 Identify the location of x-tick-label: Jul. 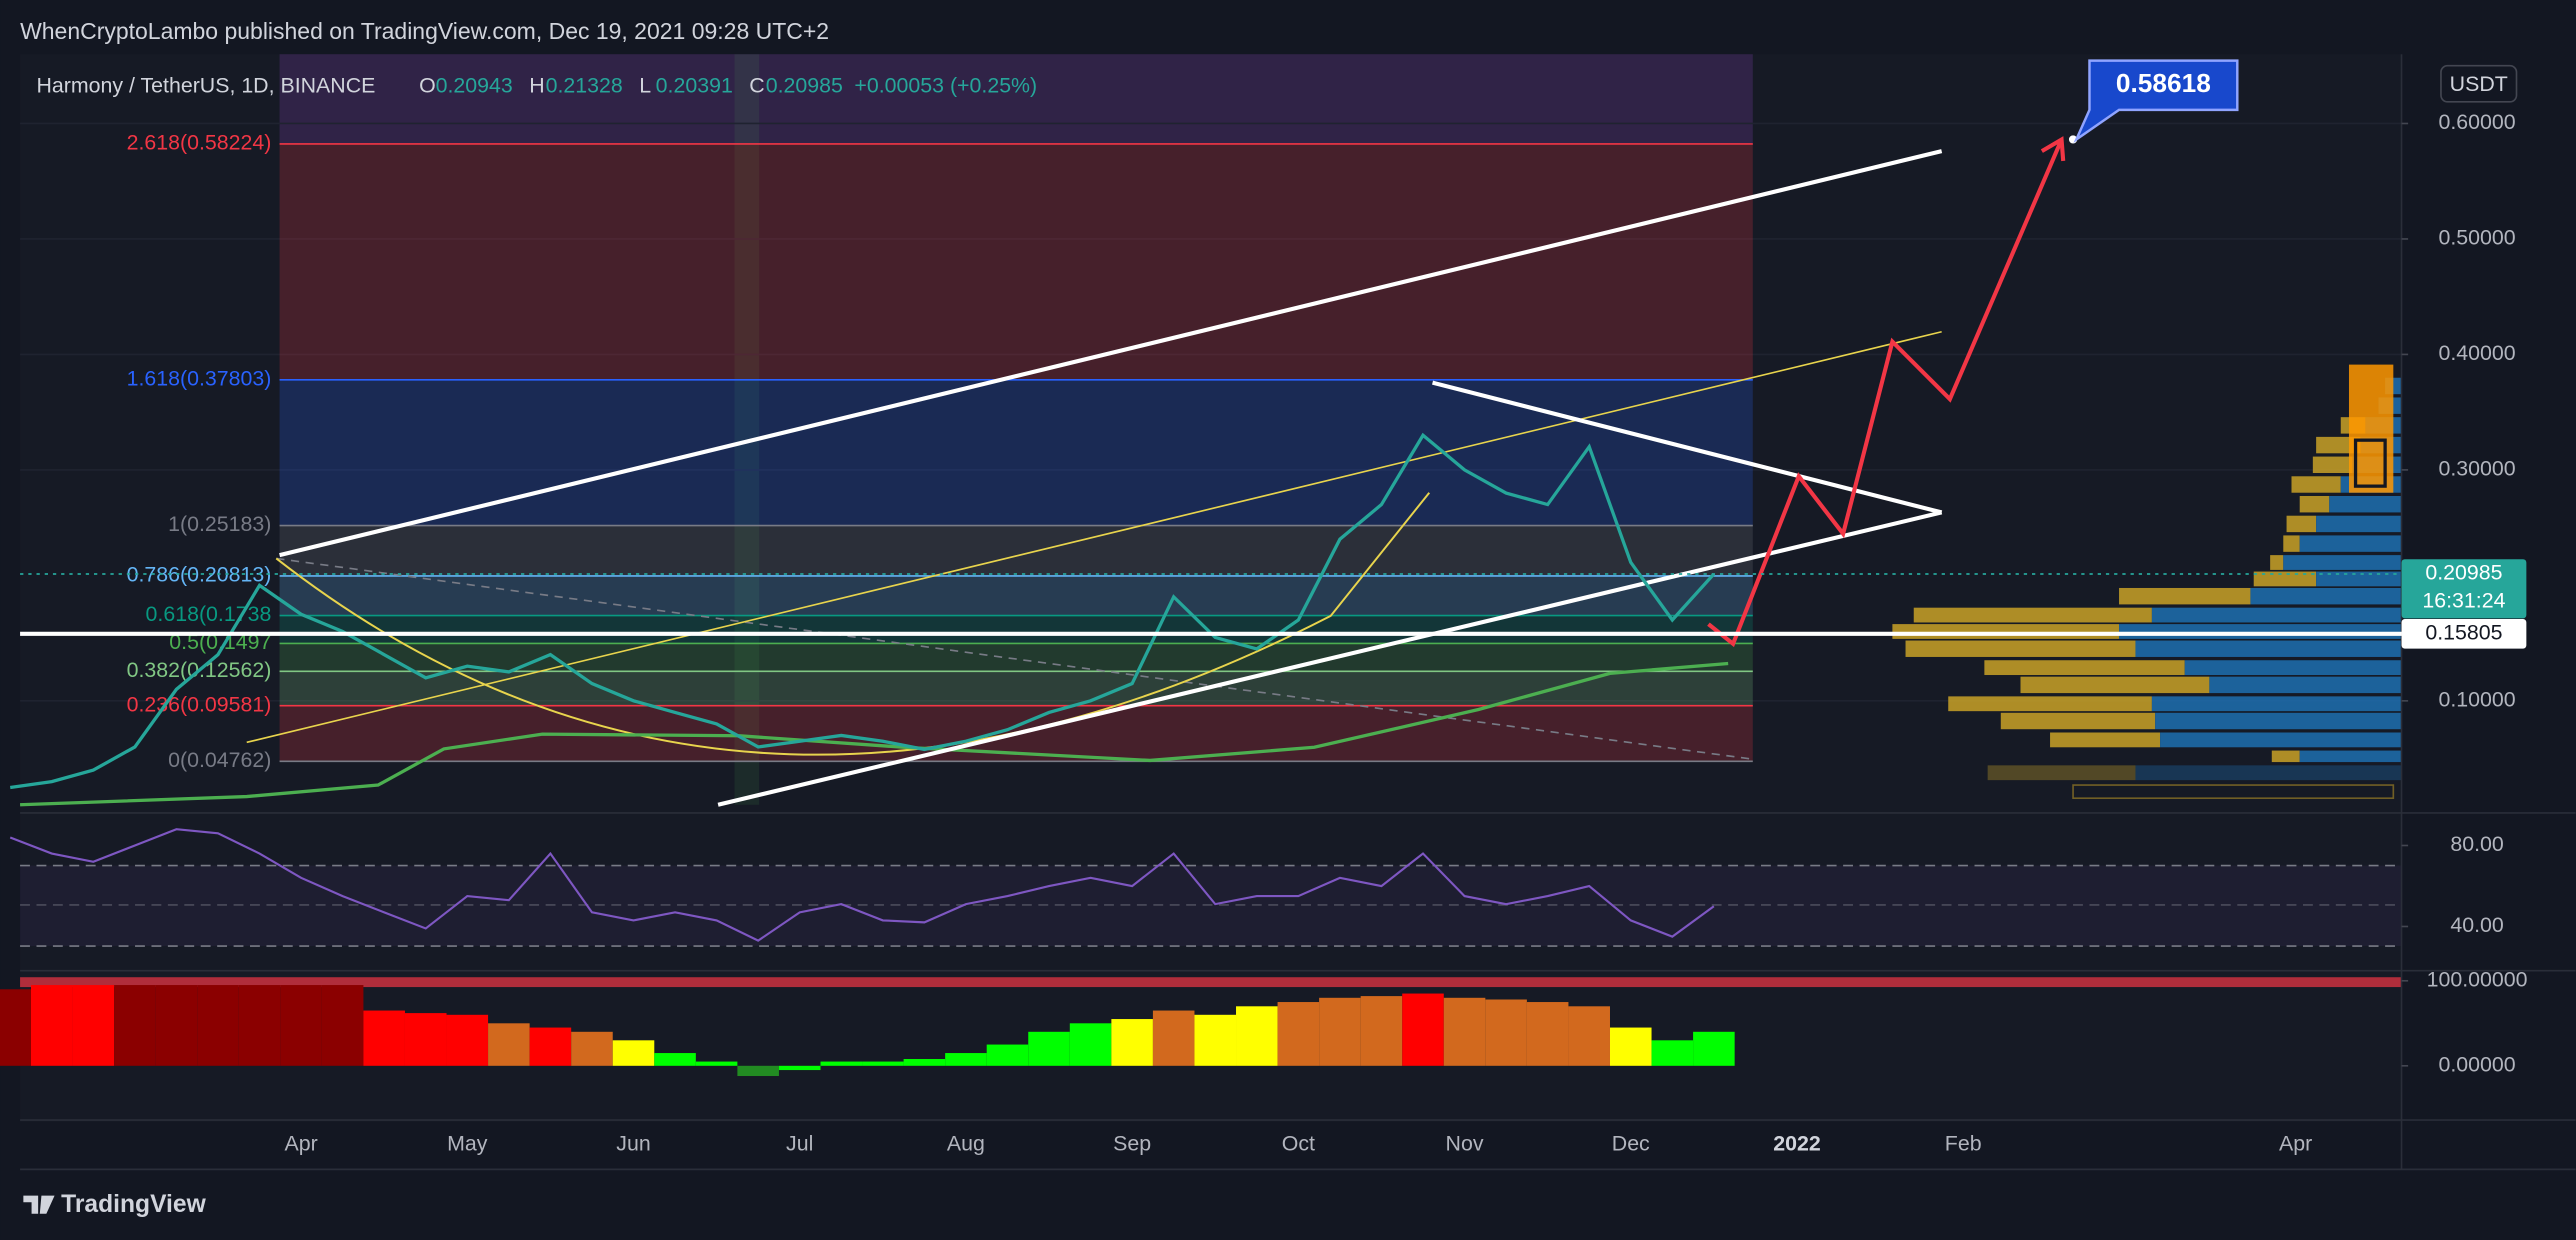
(799, 1143).